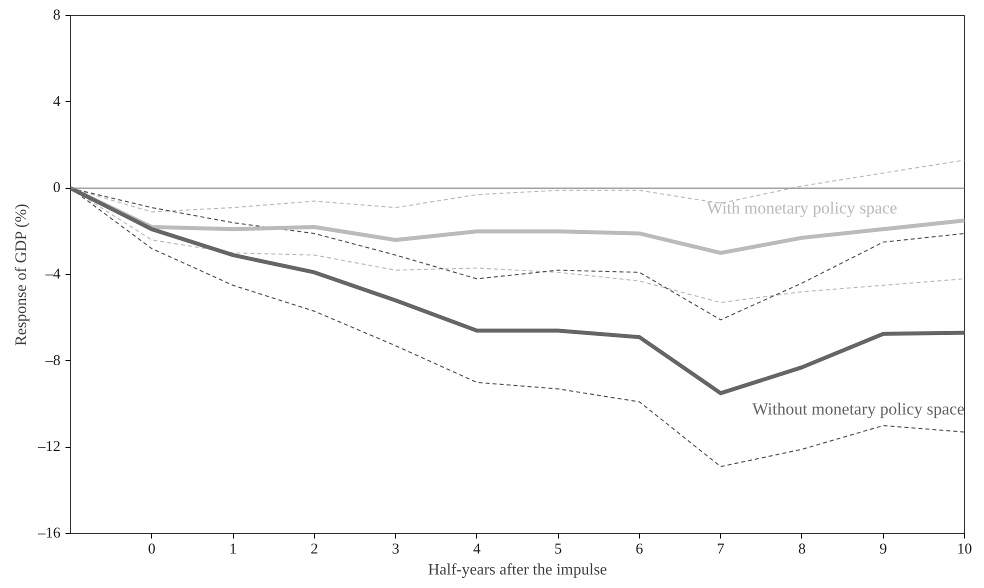 Image resolution: width=984 pixels, height=588 pixels. Describe the element at coordinates (883, 550) in the screenshot. I see `x-tick-label: 9` at that location.